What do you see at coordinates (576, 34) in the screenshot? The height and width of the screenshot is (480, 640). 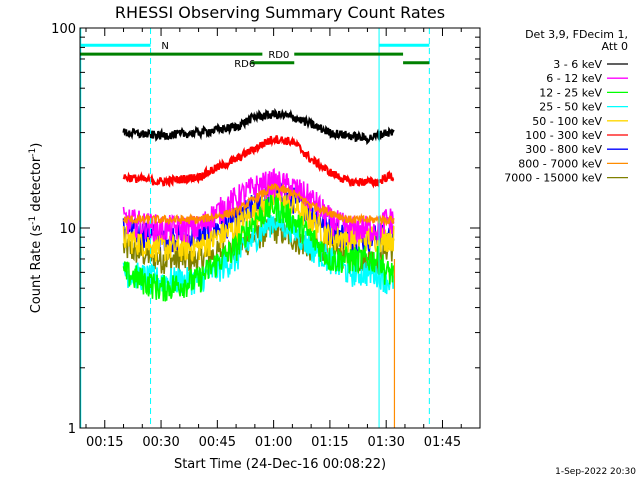 I see `legend-header-line: Det 3,9, FDecim 1,` at bounding box center [576, 34].